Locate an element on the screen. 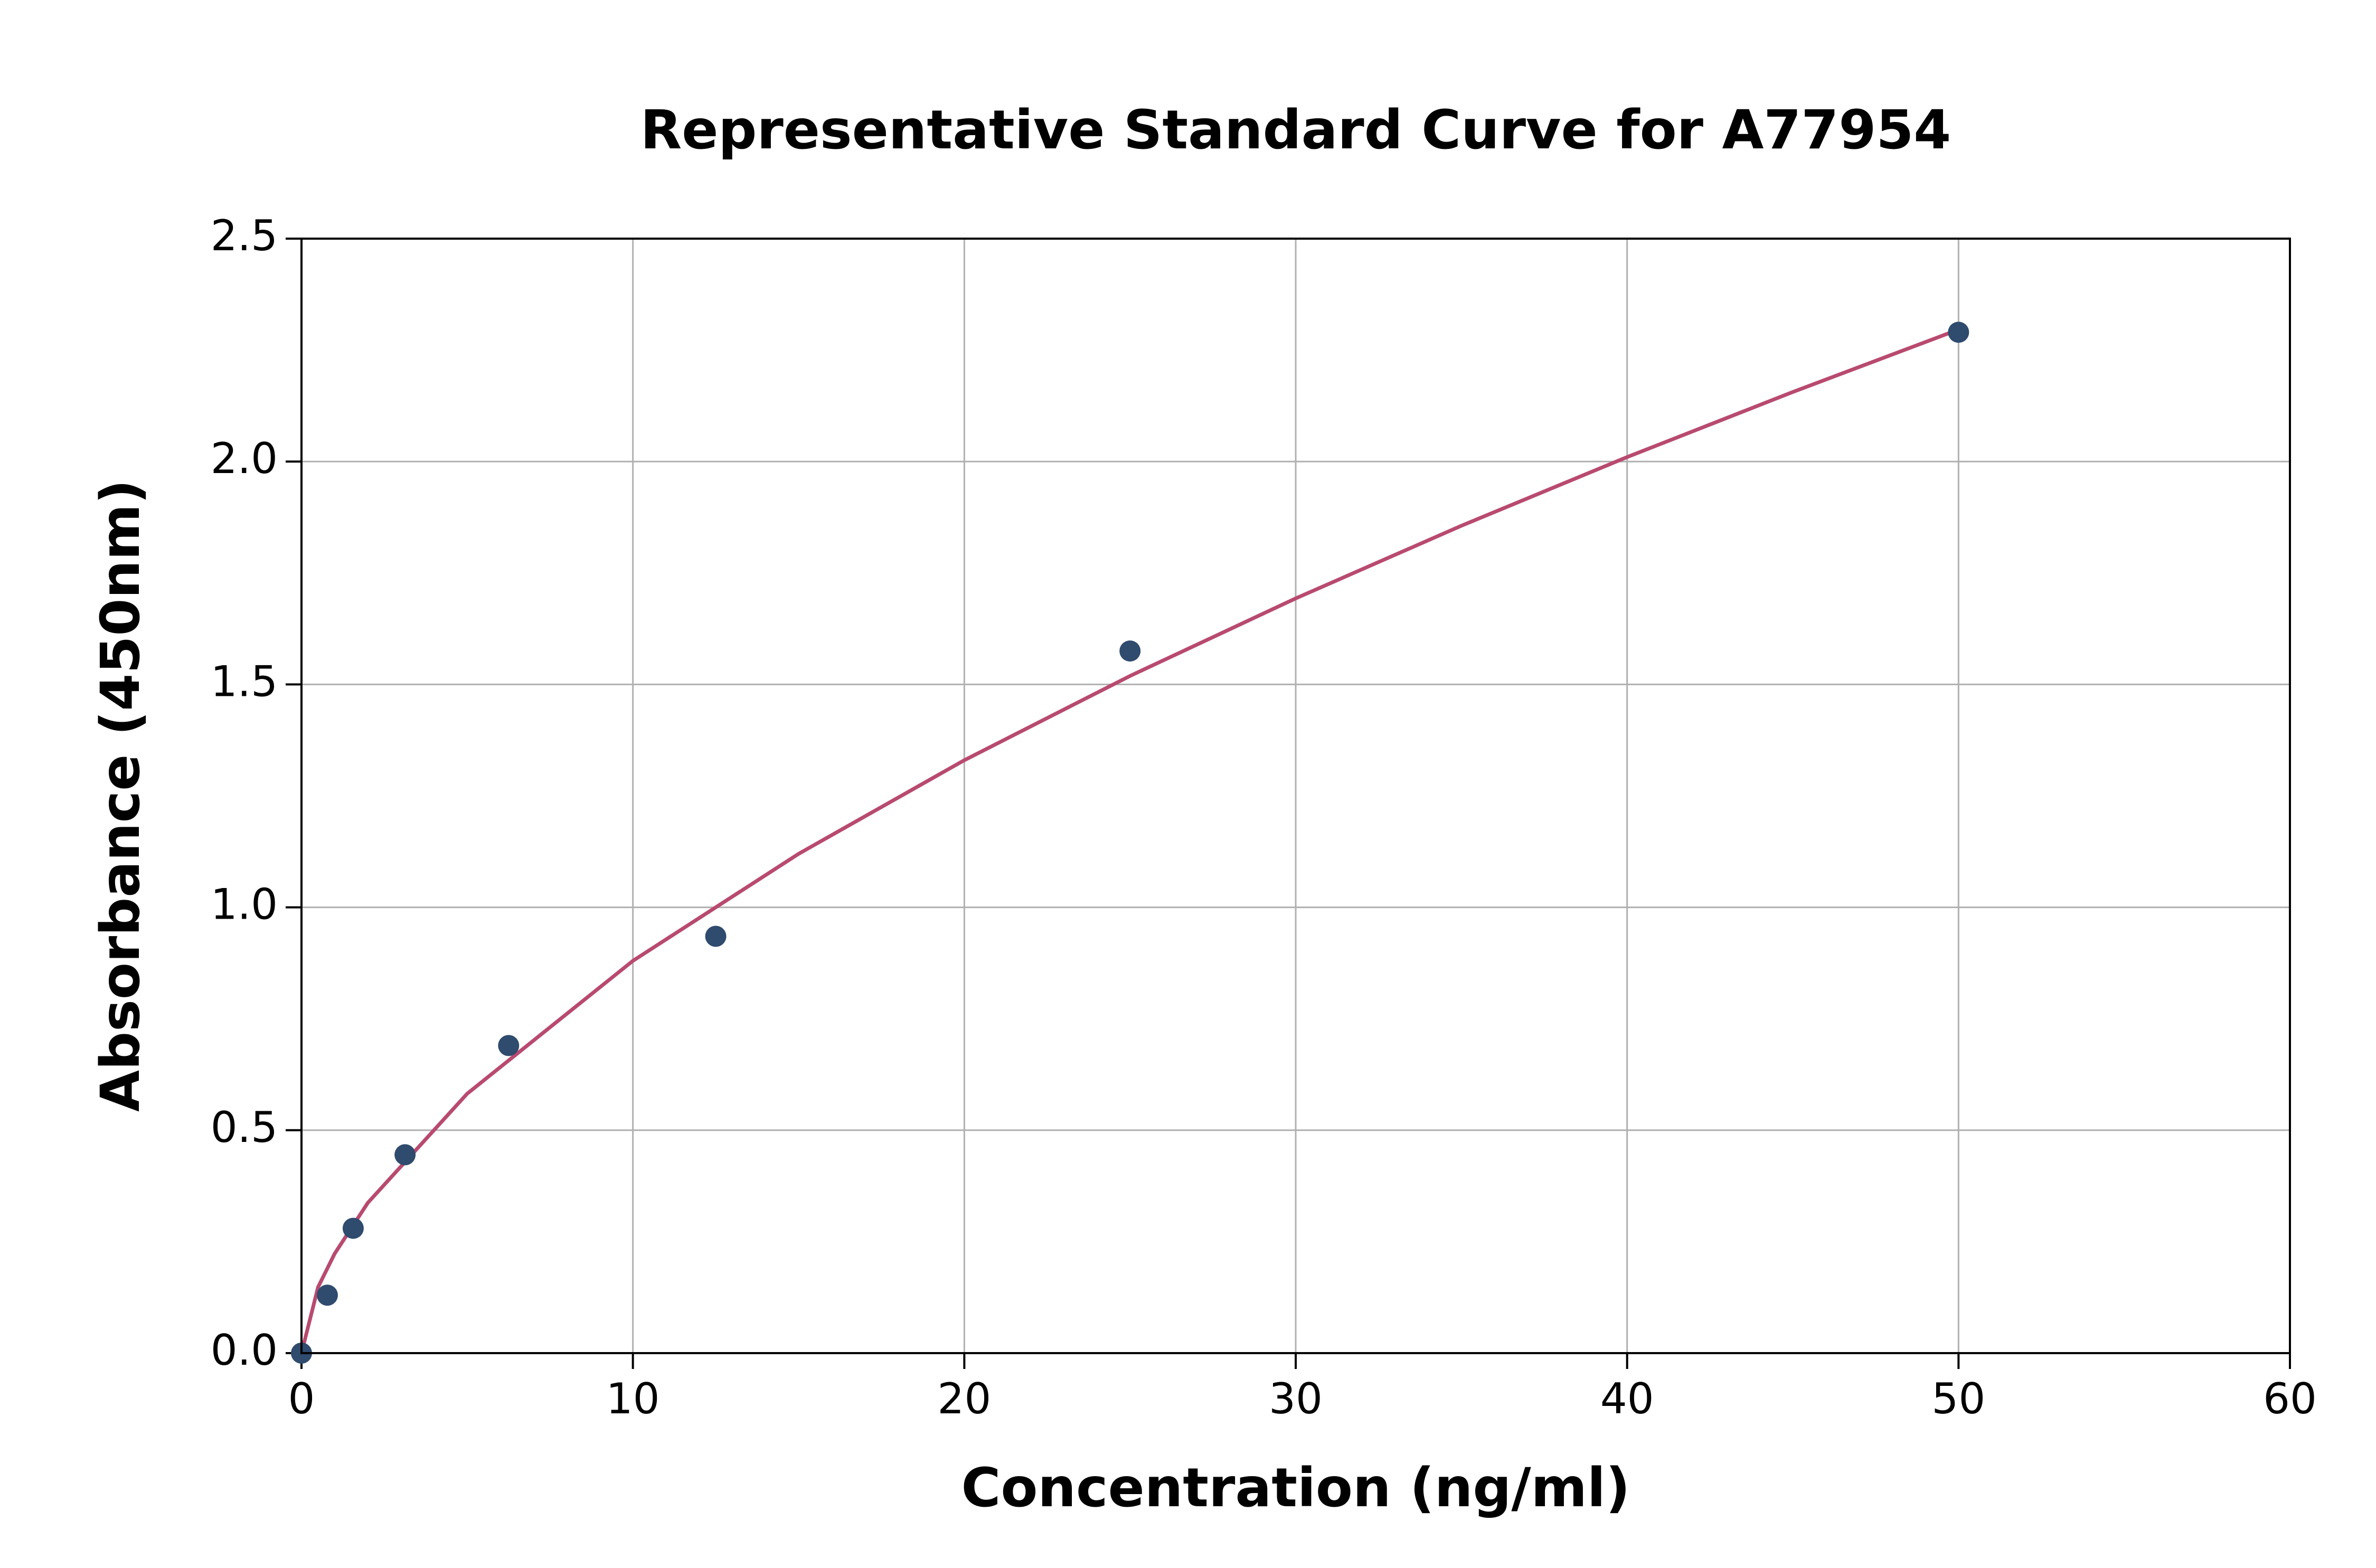 This screenshot has width=2376, height=1568. y-axis-label: Absorbance (450nm) is located at coordinates (120, 795).